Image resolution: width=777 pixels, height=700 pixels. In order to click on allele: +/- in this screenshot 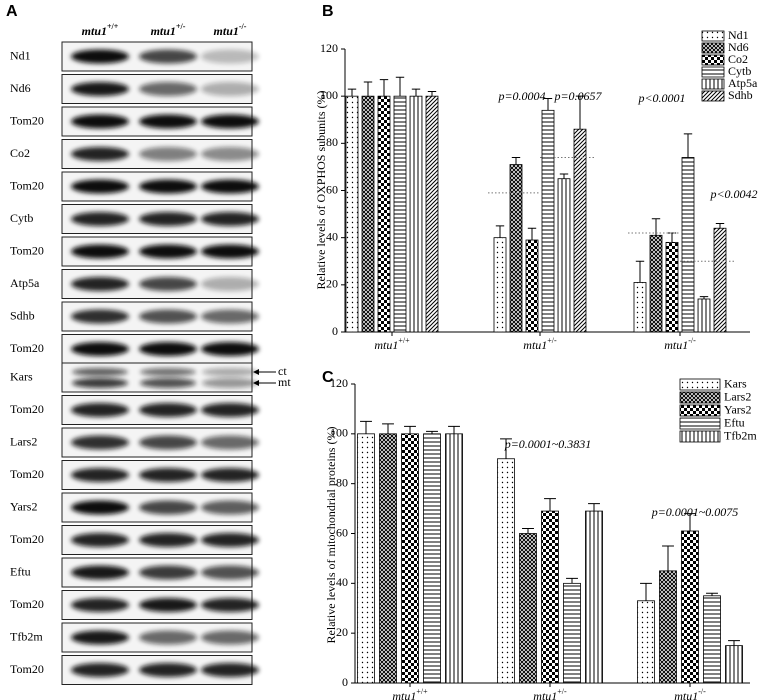, I will do `click(562, 691)`.